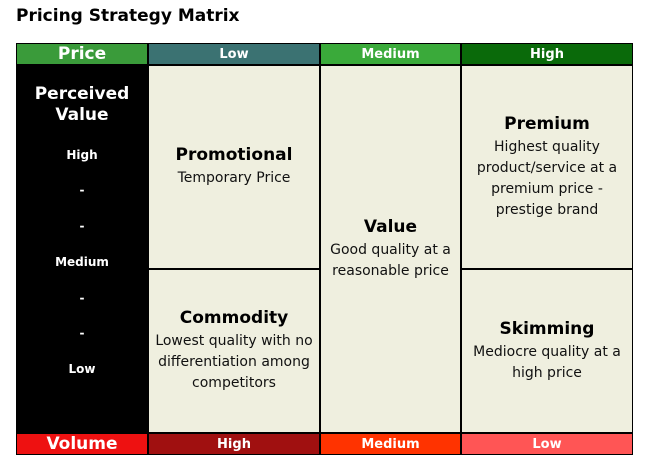 The image size is (648, 473). Describe the element at coordinates (390, 260) in the screenshot. I see `value-desc: Good quality at a reasonable price` at that location.